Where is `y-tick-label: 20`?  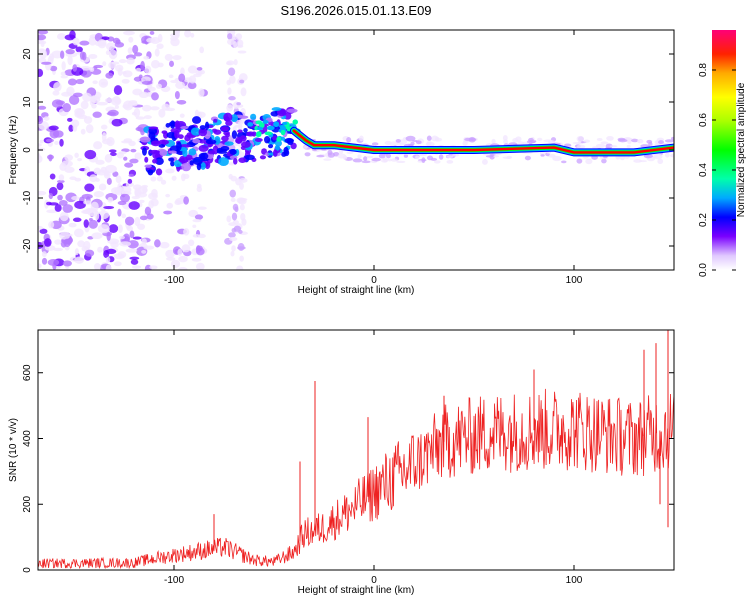 y-tick-label: 20 is located at coordinates (27, 54).